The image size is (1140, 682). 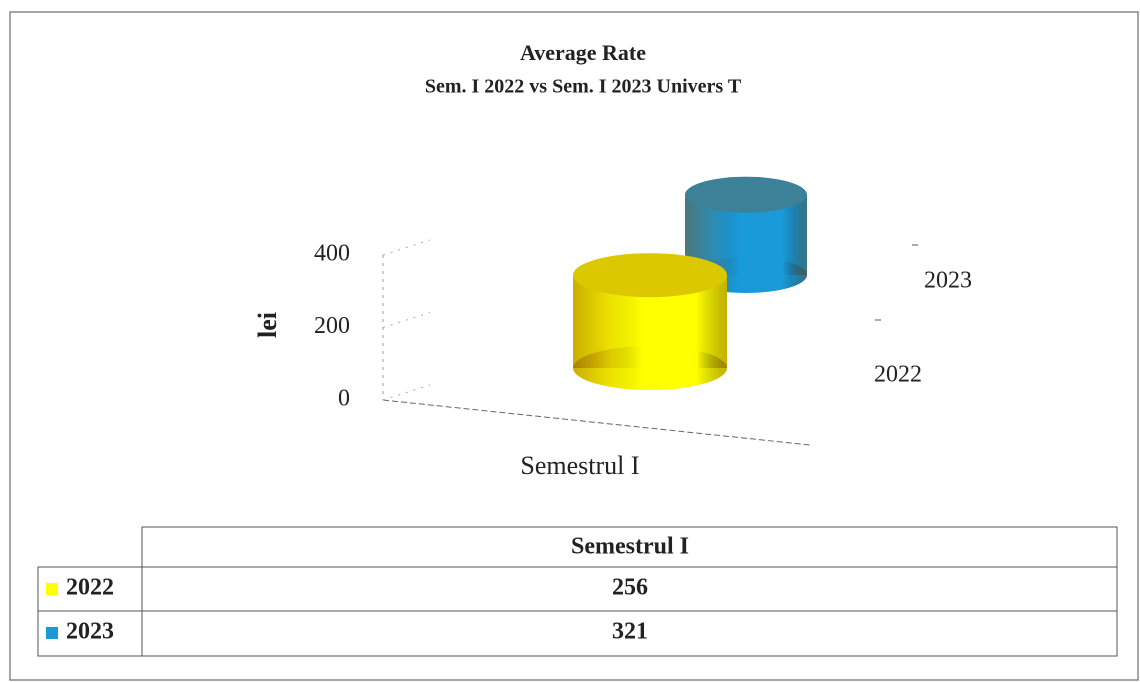 I want to click on legend-label: 2022, so click(x=90, y=588).